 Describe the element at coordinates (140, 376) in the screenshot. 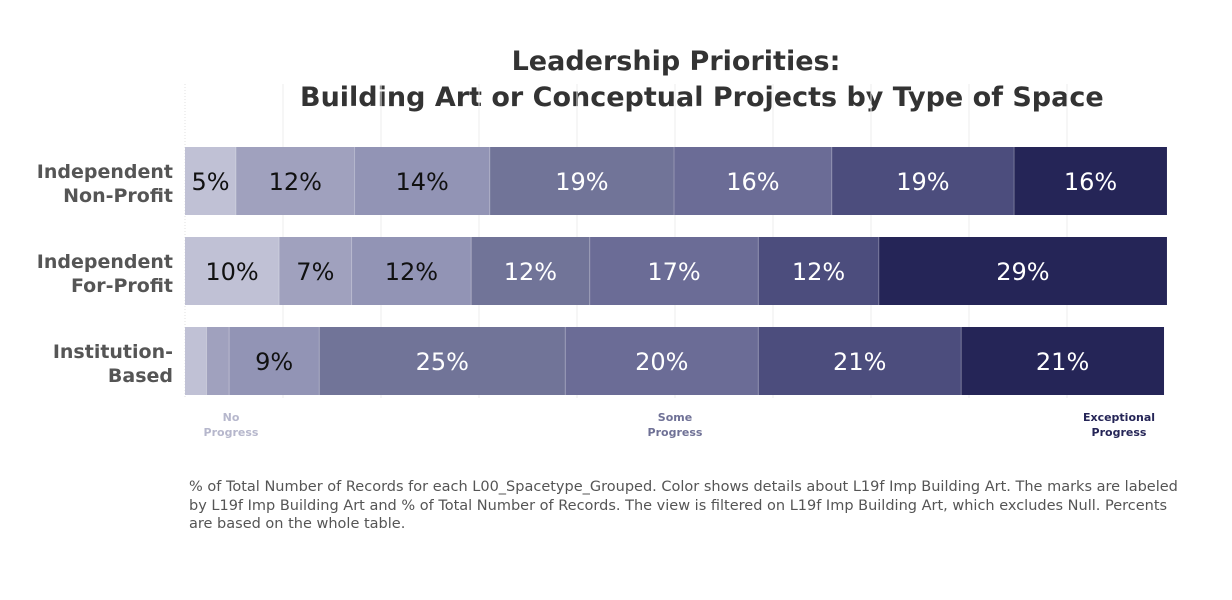

I see `category-label-line-2: Based` at that location.